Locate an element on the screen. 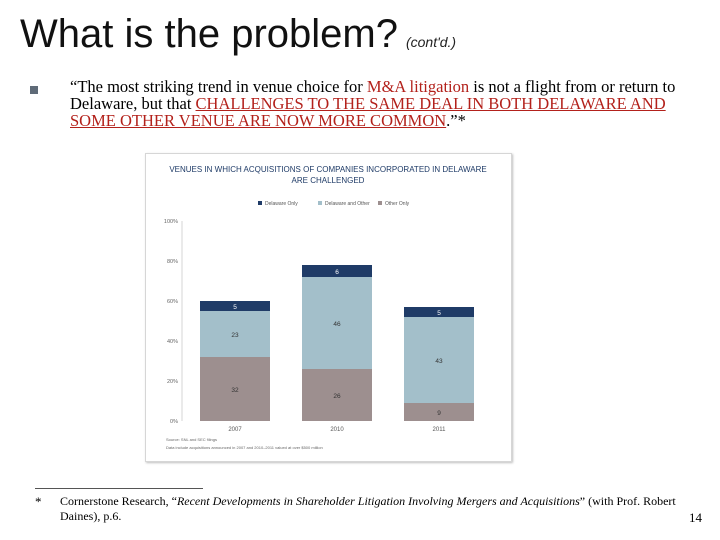  legend-label-0: Delaware Only is located at coordinates (281, 204).